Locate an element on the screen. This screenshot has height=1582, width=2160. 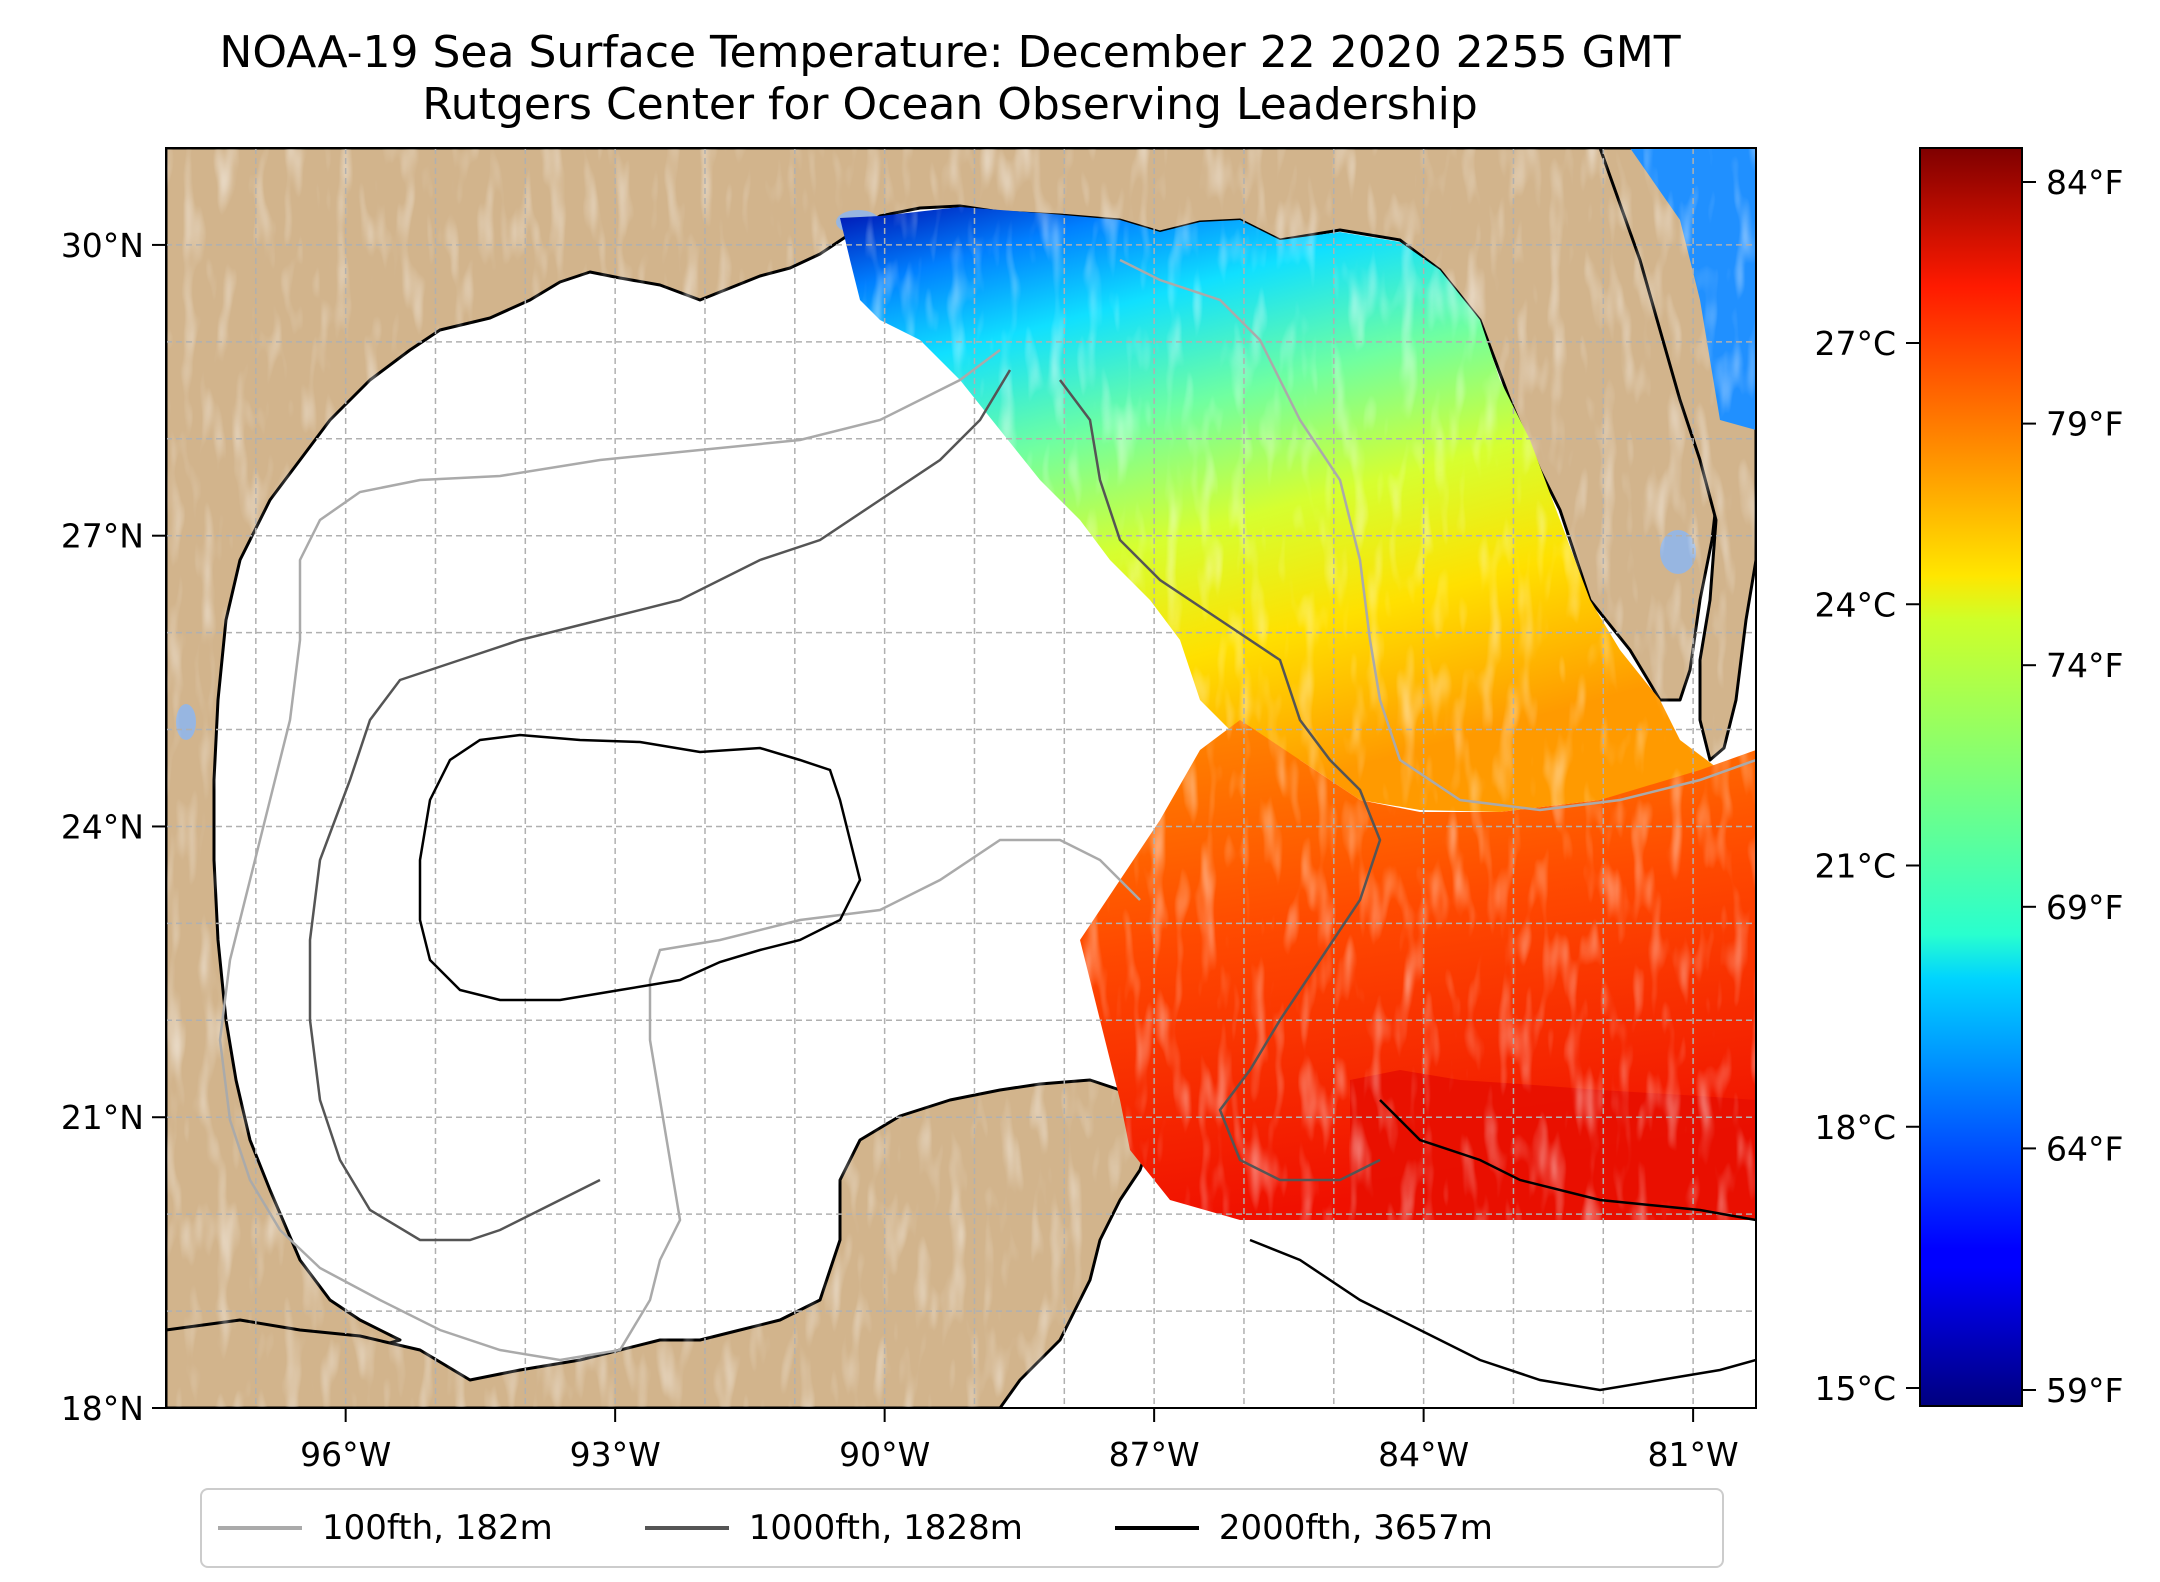
lat-tick-label: 24°N is located at coordinates (102, 826).